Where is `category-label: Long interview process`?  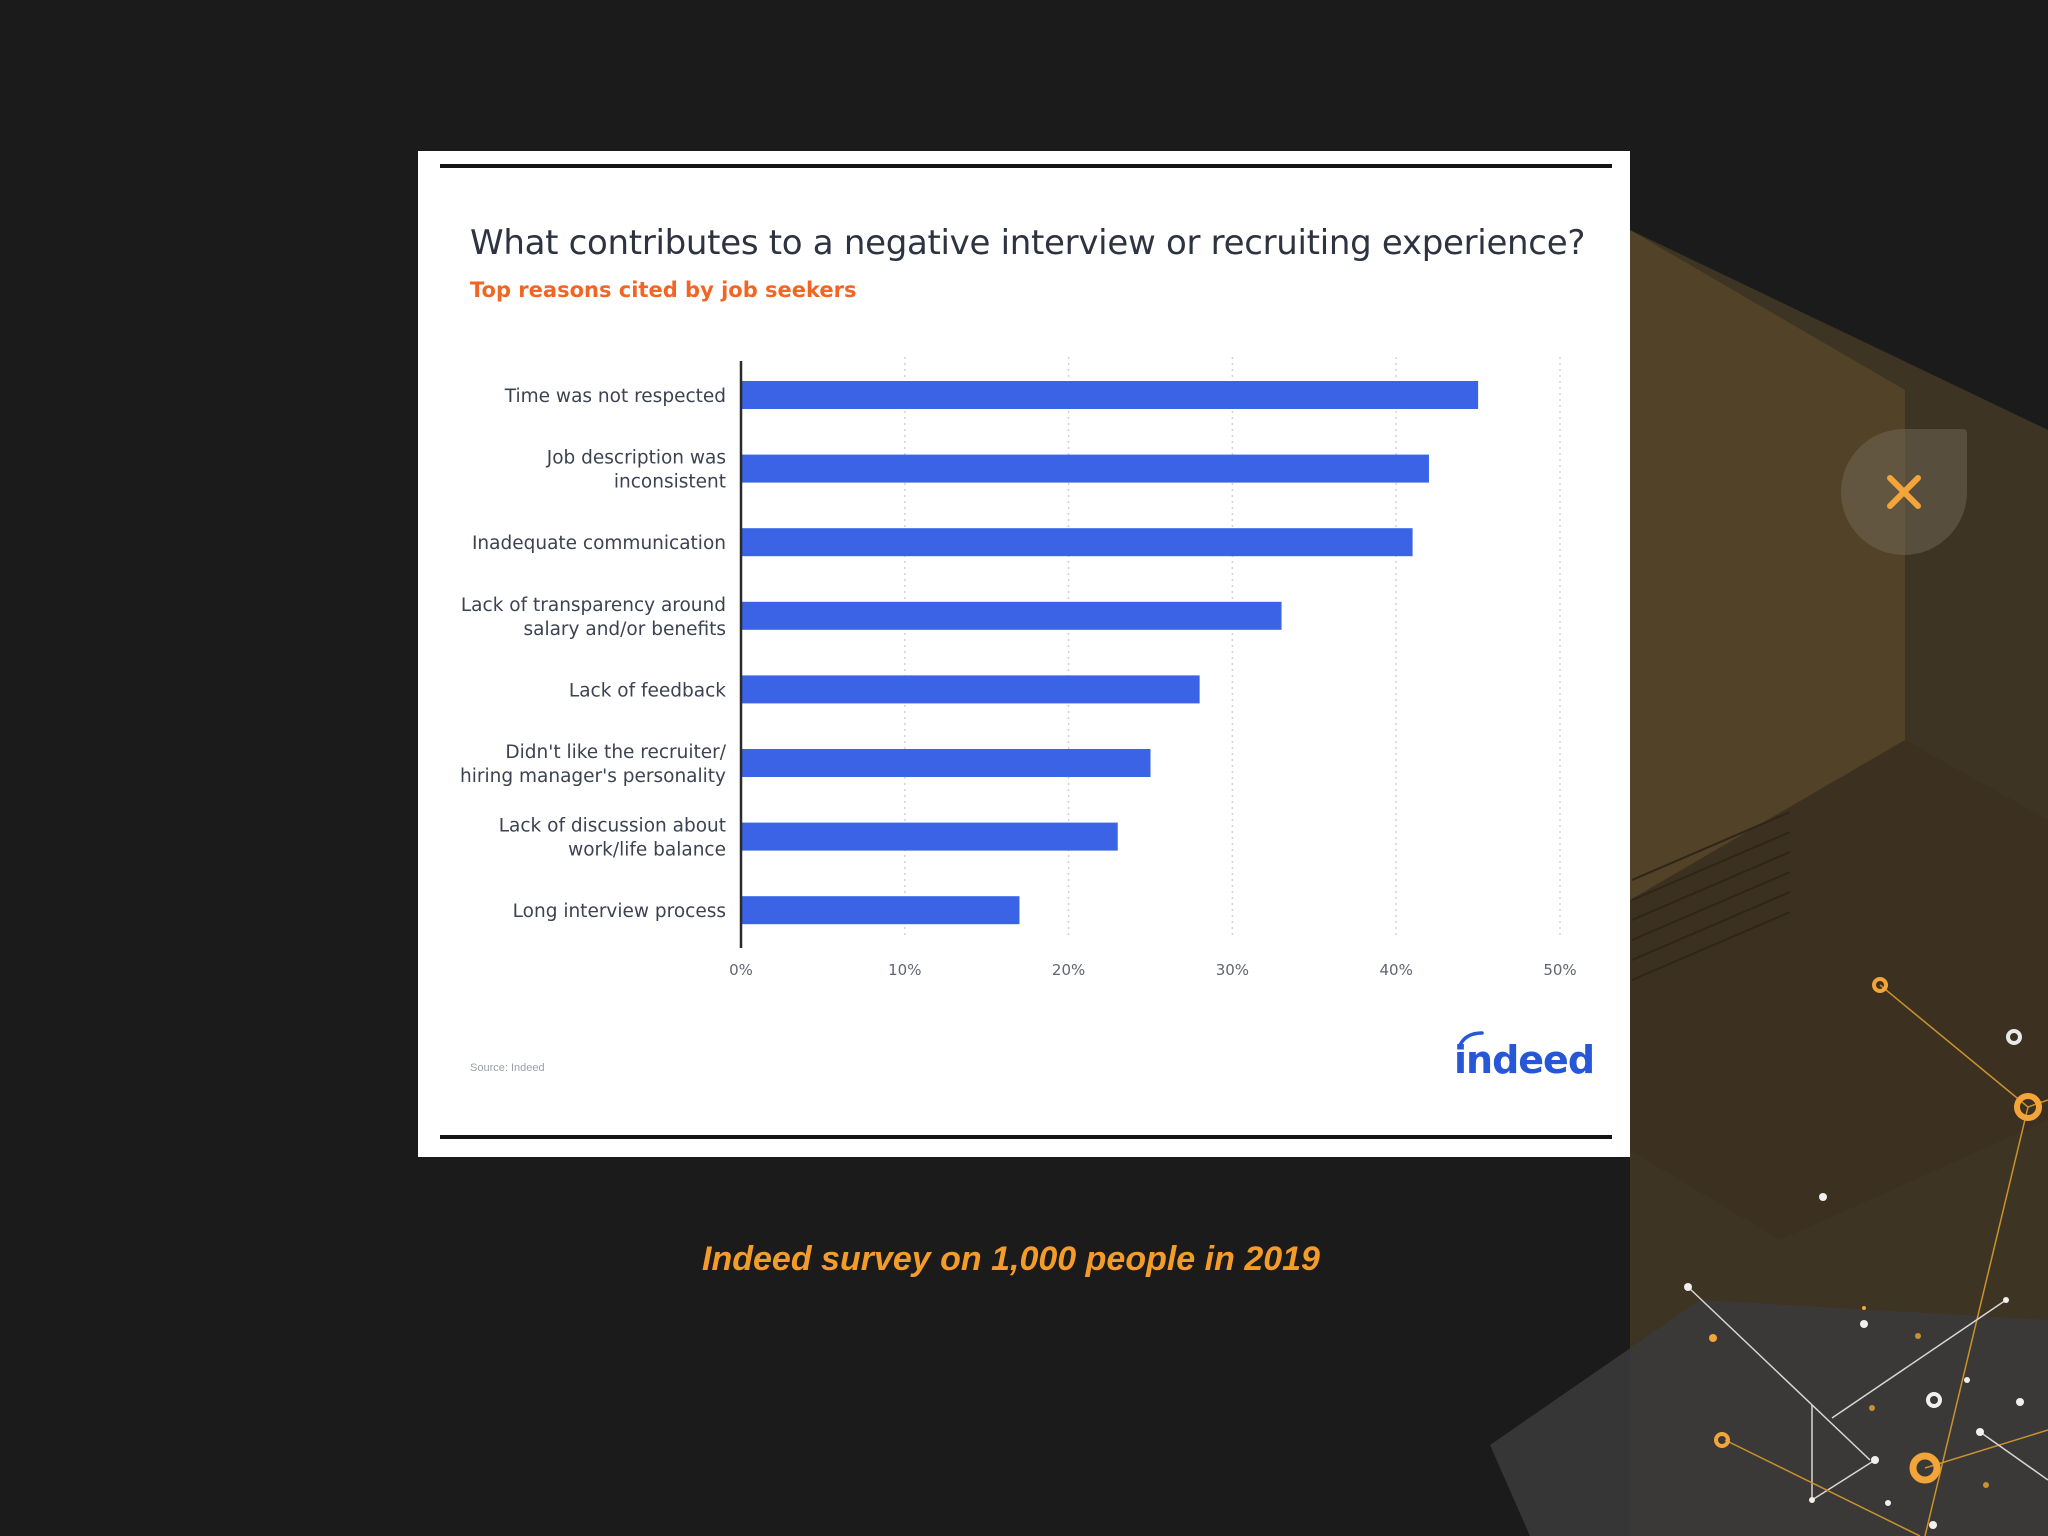
category-label: Long interview process is located at coordinates (619, 911).